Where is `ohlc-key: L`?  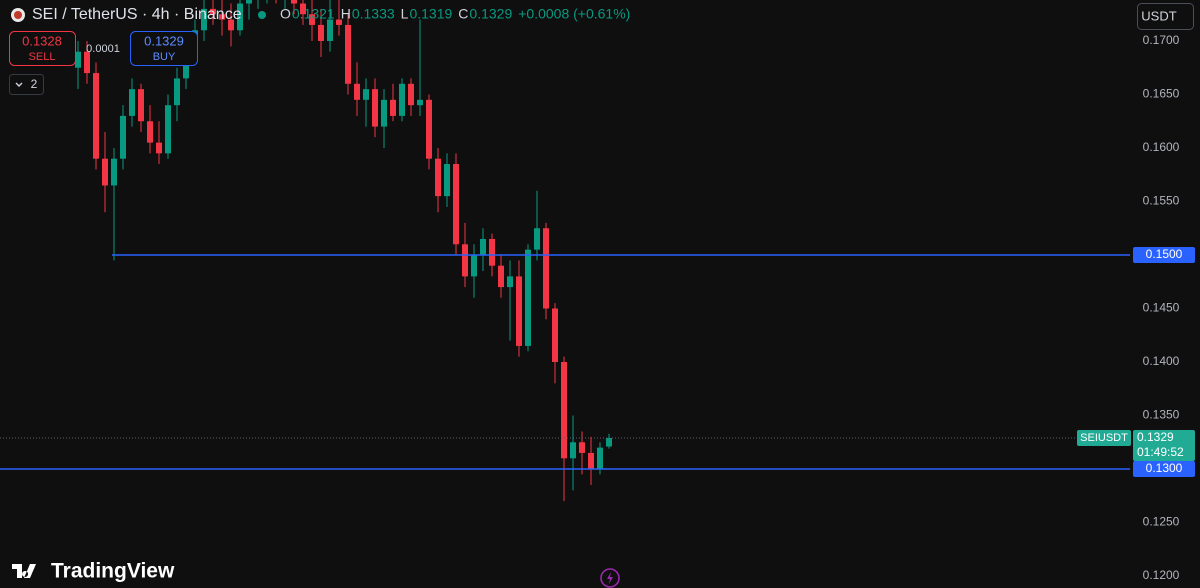 ohlc-key: L is located at coordinates (405, 14).